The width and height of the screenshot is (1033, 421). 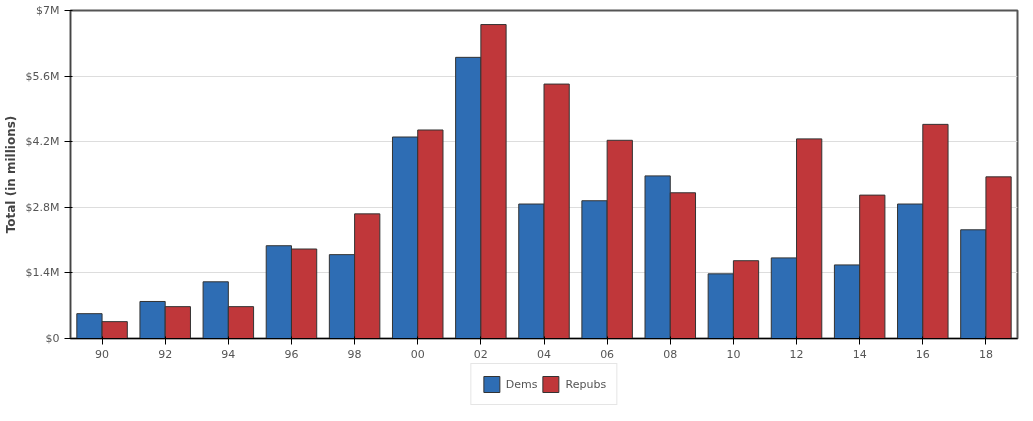 What do you see at coordinates (354, 354) in the screenshot?
I see `x-tick-label: 98` at bounding box center [354, 354].